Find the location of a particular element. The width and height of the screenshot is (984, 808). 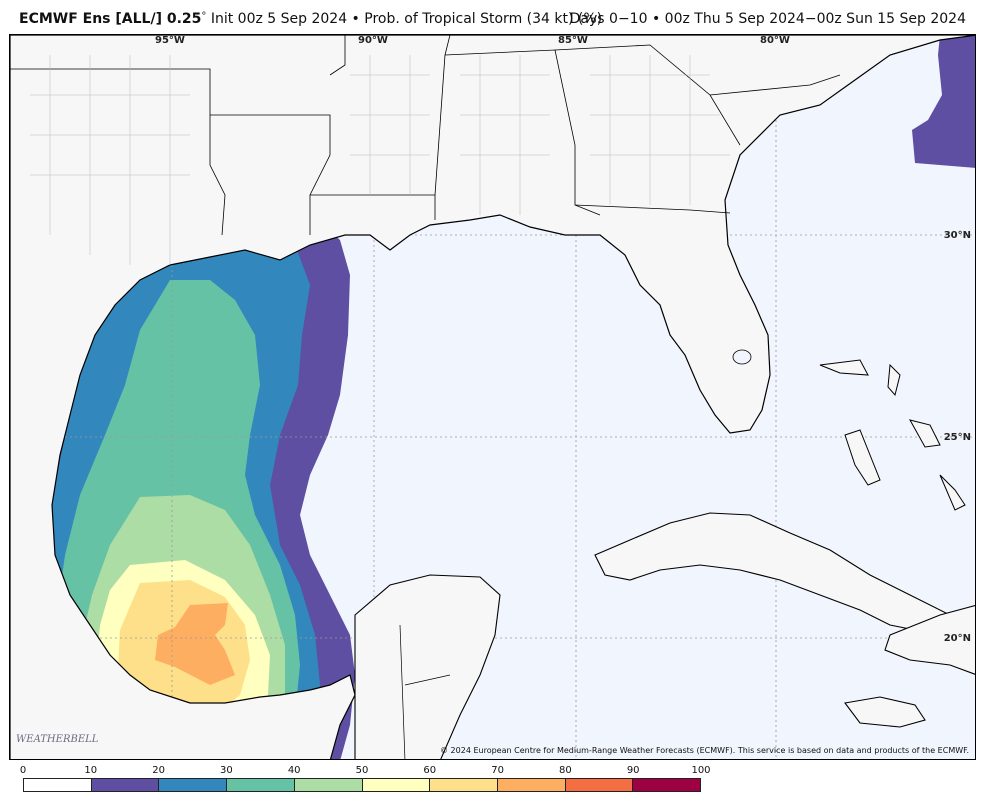

probability-colorbar is located at coordinates (362, 785).